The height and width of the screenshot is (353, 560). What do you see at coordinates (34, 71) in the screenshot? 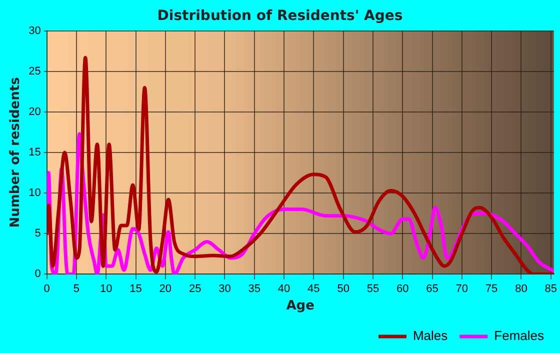
I see `y-tick-label: 25` at bounding box center [34, 71].